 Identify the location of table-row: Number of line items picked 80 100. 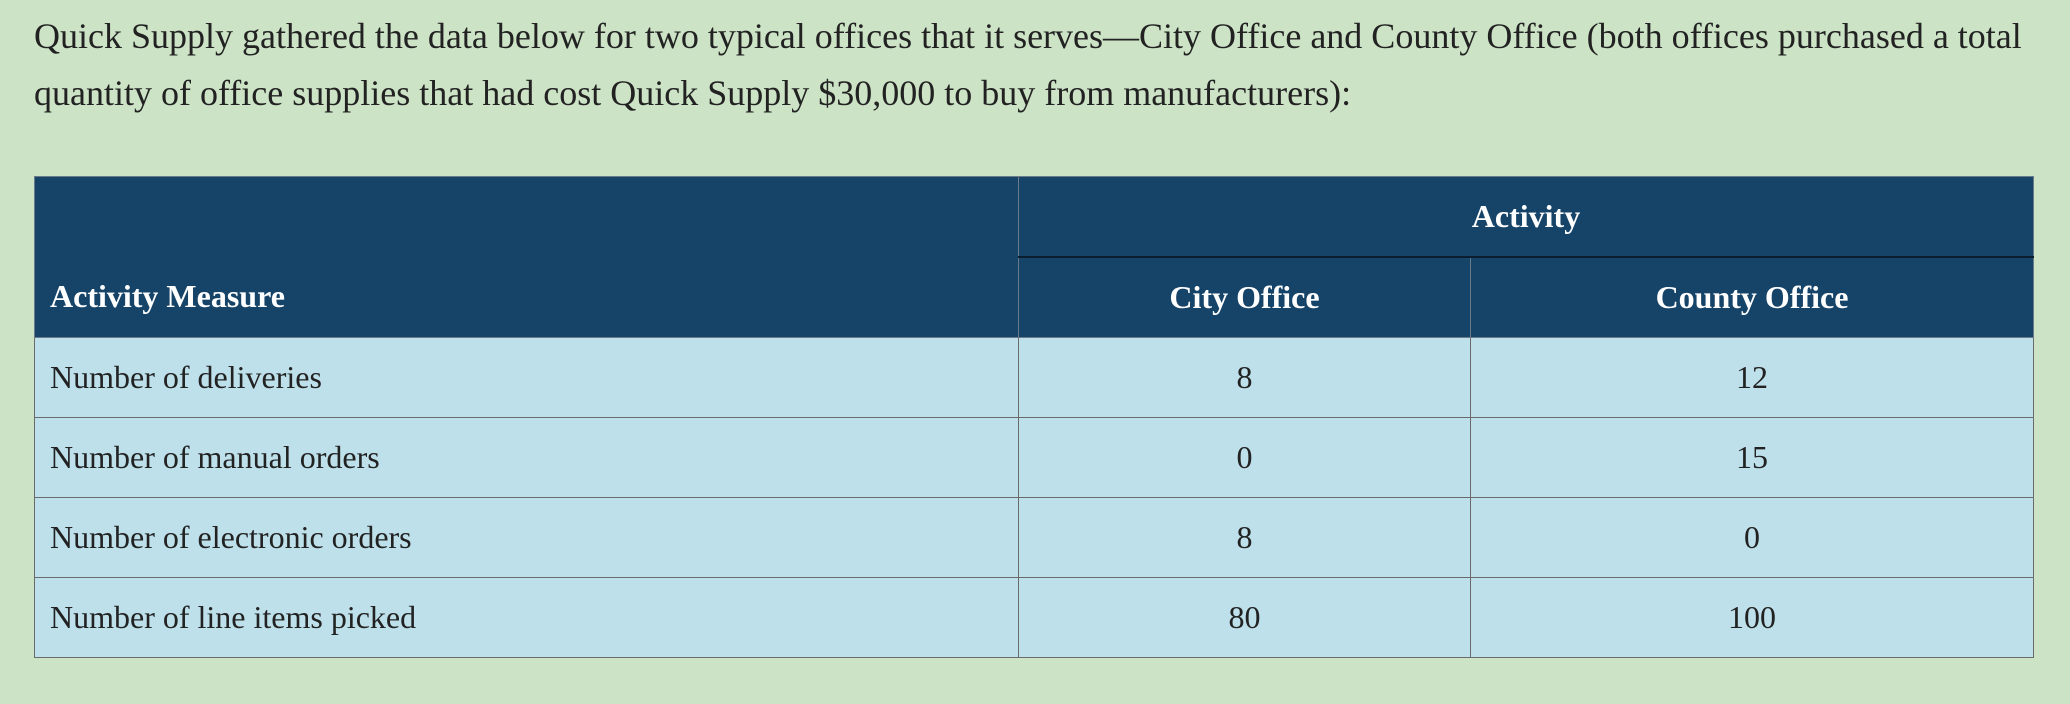
(1034, 617).